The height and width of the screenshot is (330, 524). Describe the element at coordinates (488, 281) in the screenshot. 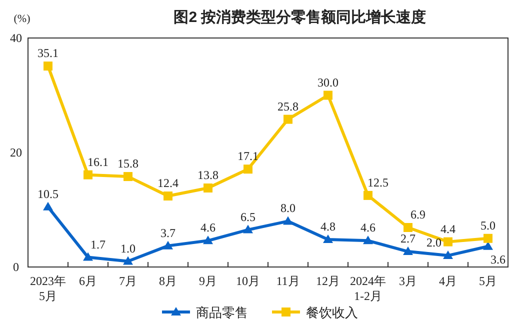

I see `x-tick-label: 5月` at that location.